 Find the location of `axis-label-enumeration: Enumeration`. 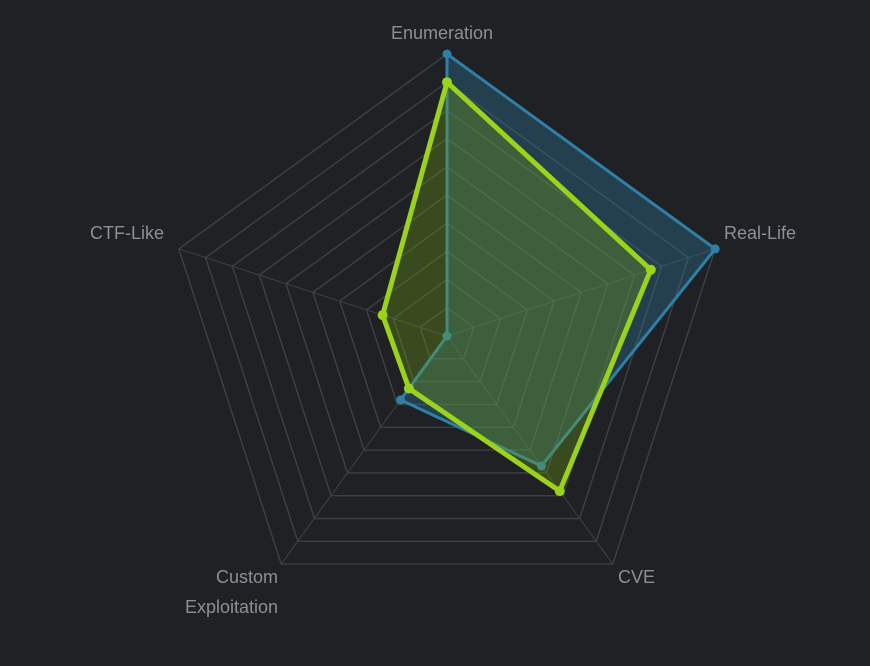

axis-label-enumeration: Enumeration is located at coordinates (442, 33).